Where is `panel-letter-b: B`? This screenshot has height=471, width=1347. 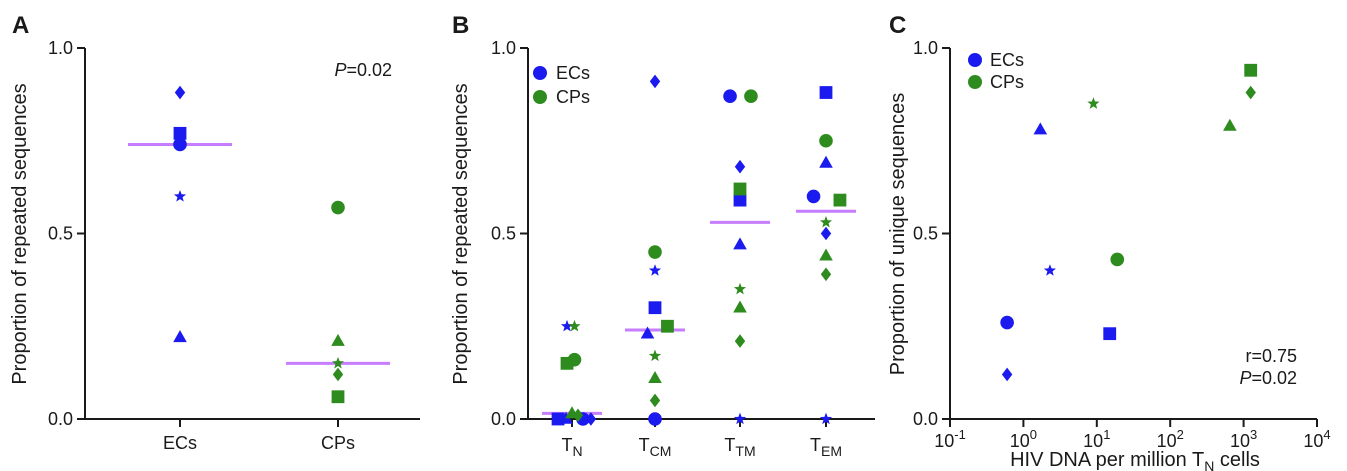
panel-letter-b: B is located at coordinates (460, 25).